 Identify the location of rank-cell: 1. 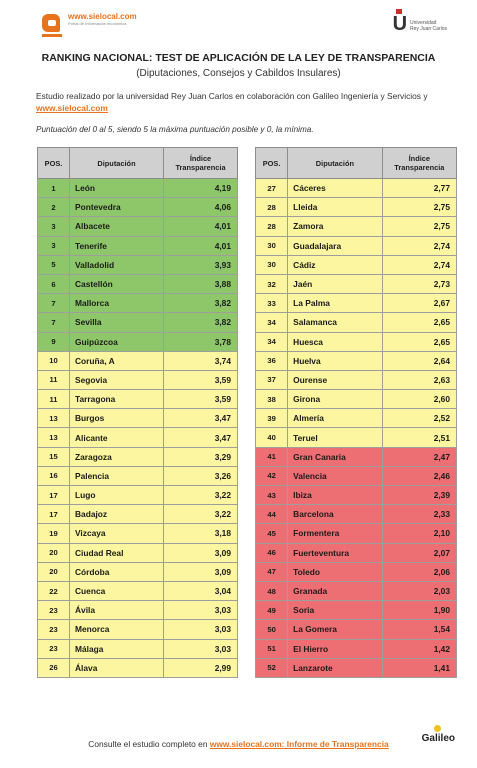
(53, 188).